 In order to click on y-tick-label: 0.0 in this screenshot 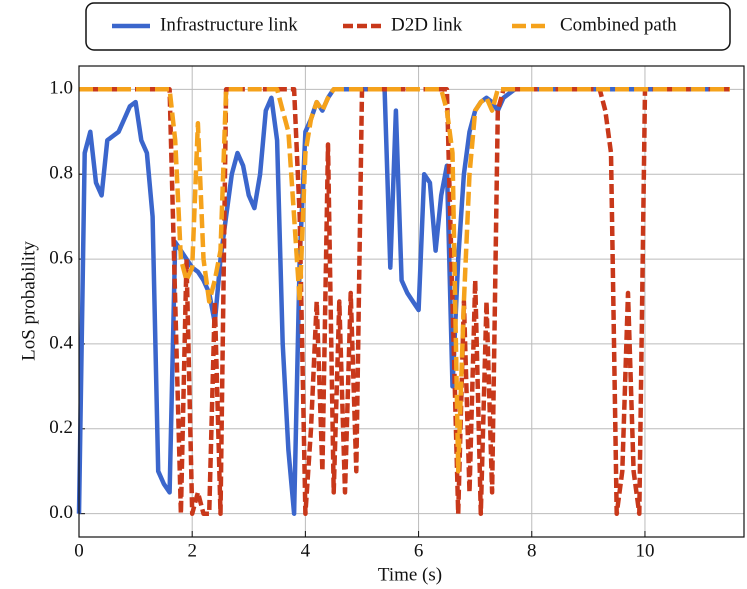, I will do `click(61, 512)`.